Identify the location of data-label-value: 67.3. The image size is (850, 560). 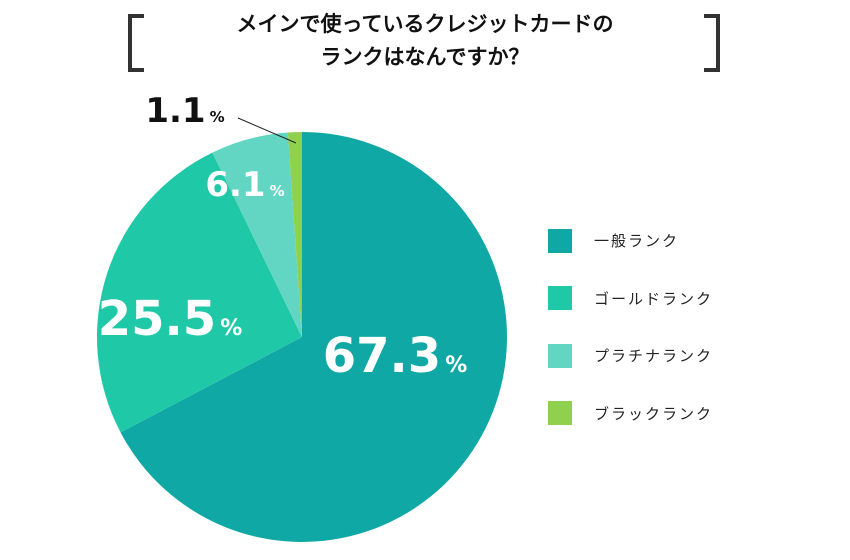
(382, 356).